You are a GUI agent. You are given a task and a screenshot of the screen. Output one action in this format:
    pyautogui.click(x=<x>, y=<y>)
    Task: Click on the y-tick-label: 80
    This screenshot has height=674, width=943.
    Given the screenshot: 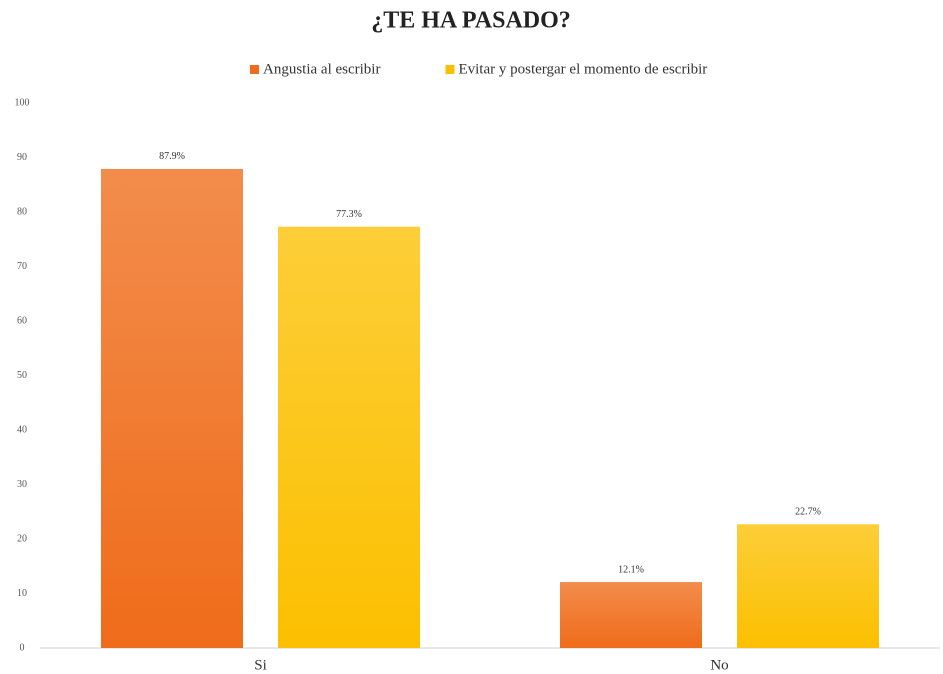 What is the action you would take?
    pyautogui.click(x=22, y=211)
    